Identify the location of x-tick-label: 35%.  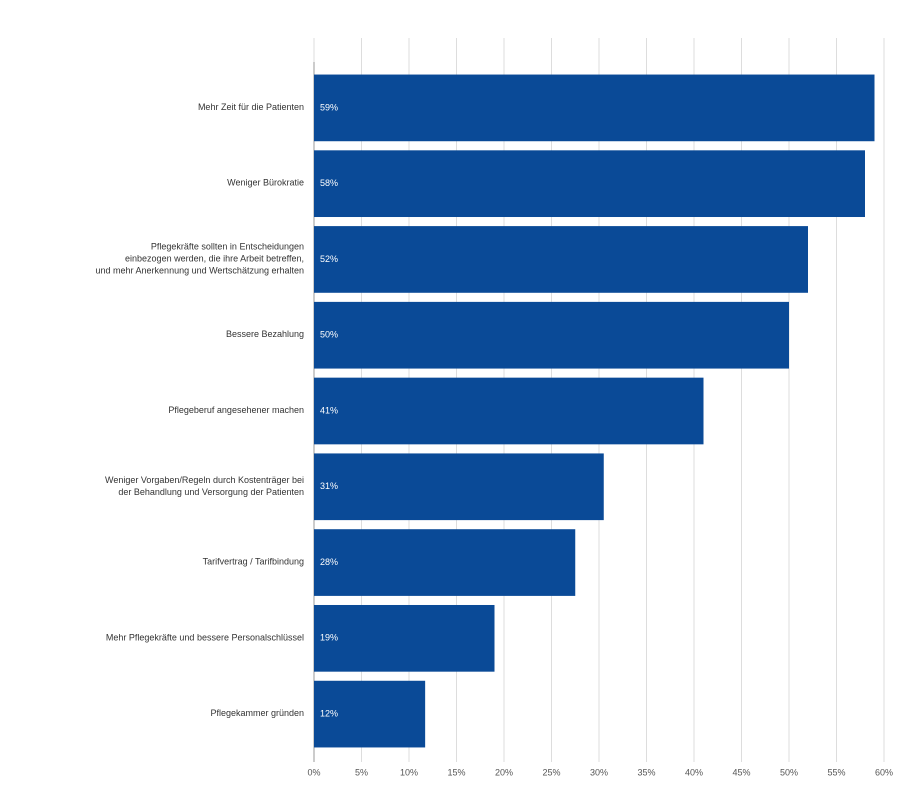
(646, 772).